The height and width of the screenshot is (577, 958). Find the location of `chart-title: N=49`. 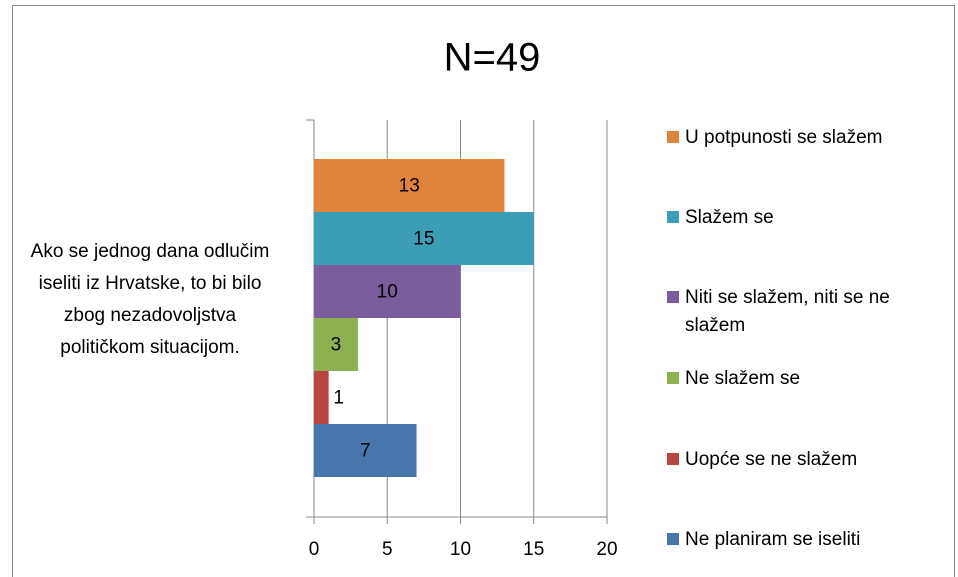

chart-title: N=49 is located at coordinates (492, 58).